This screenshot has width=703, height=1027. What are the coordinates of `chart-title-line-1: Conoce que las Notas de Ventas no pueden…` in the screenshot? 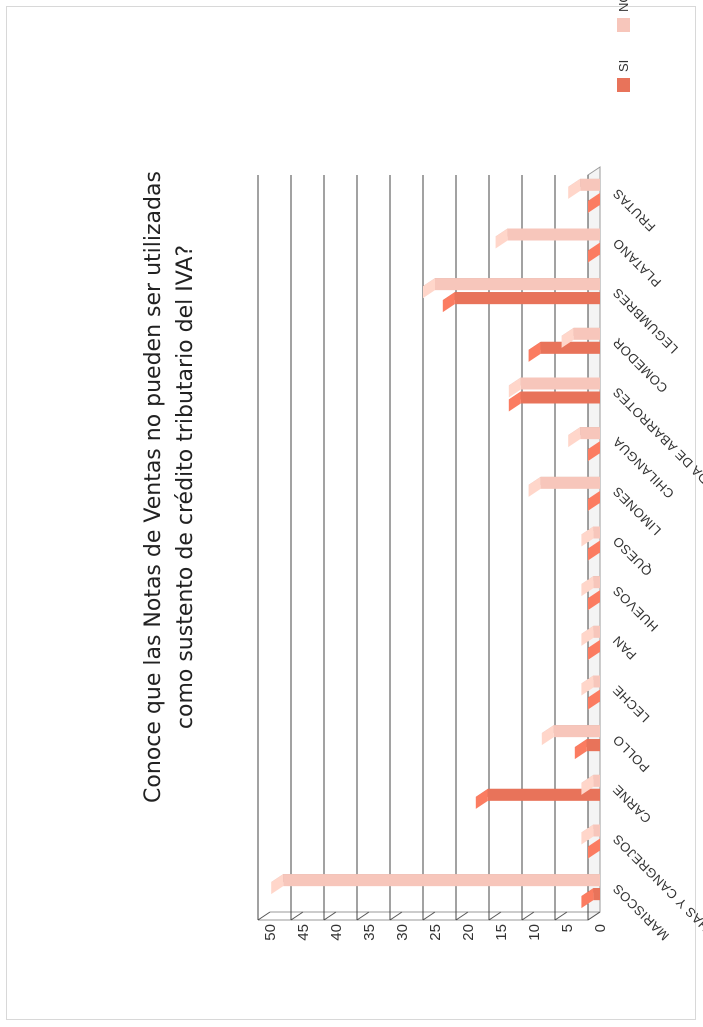 It's located at (153, 487).